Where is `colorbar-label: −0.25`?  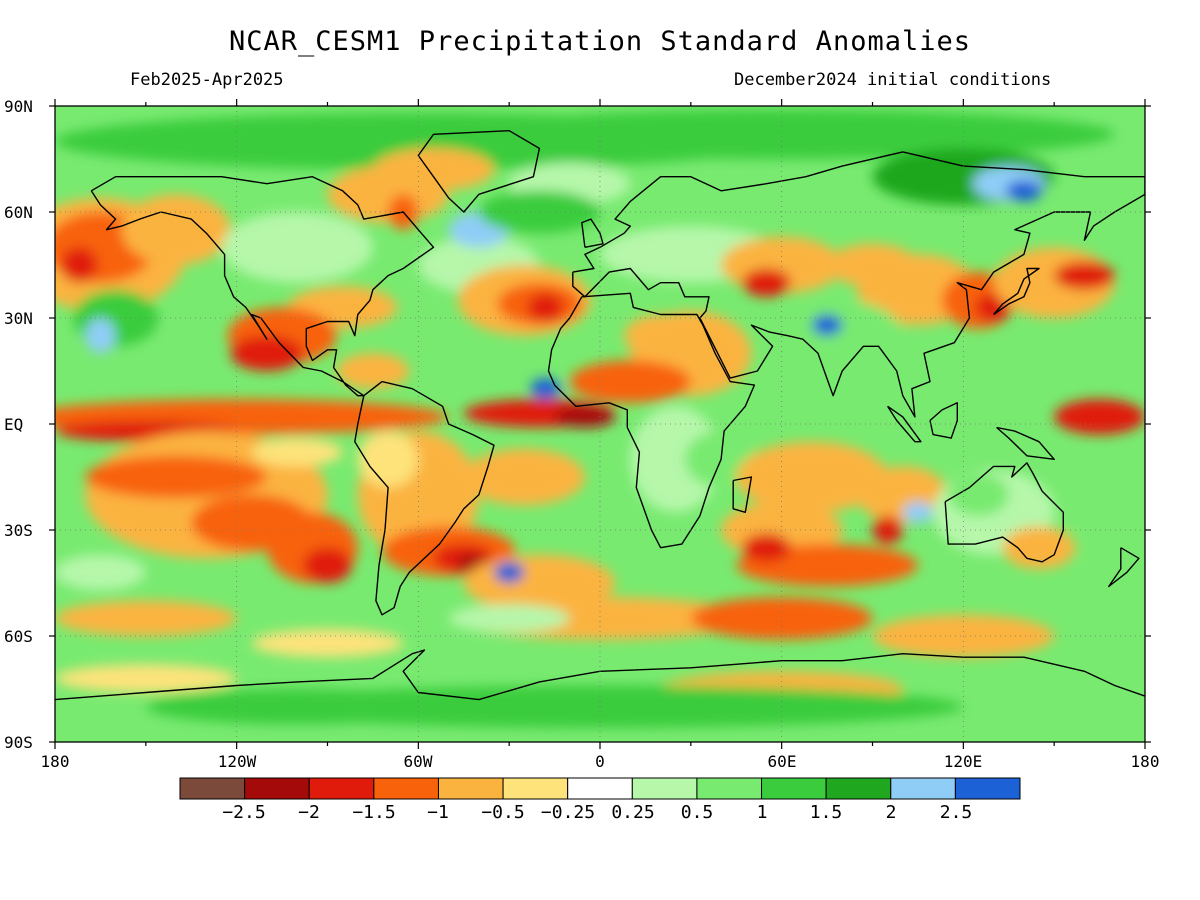 colorbar-label: −0.25 is located at coordinates (568, 812).